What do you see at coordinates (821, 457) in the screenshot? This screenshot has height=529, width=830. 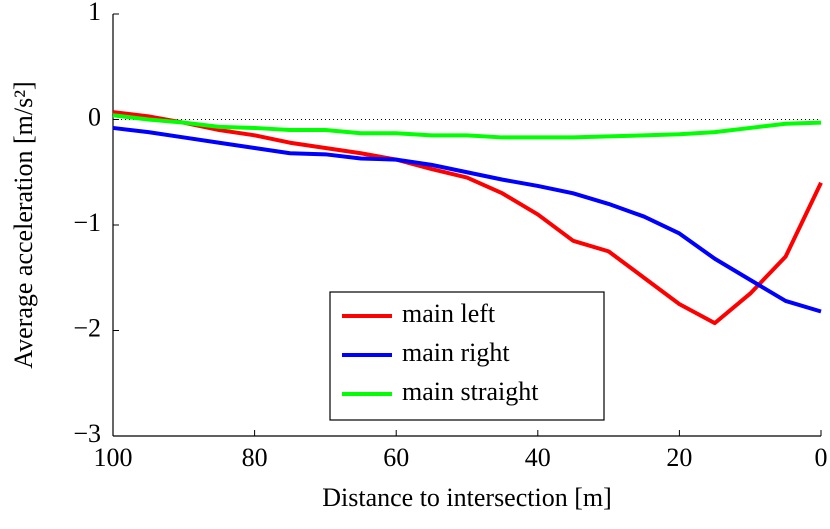 I see `x-tick-label: 0` at bounding box center [821, 457].